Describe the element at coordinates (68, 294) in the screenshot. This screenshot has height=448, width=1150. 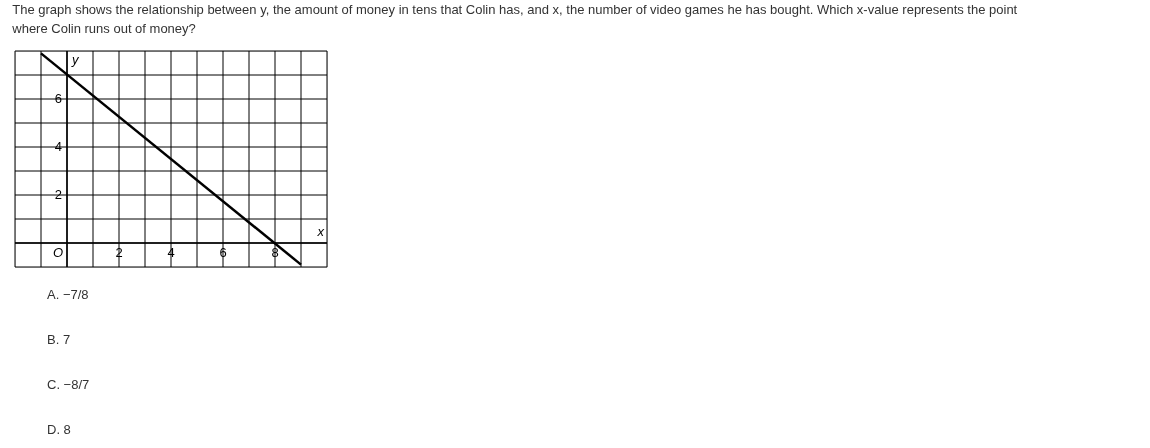
I see `text: A. −7/8` at that location.